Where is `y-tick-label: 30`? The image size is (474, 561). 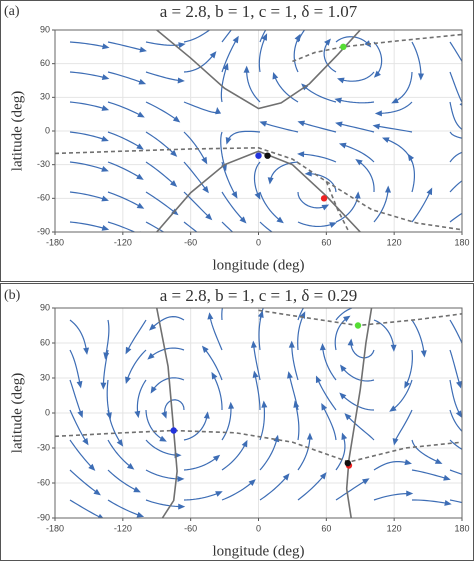
y-tick-label: 30 is located at coordinates (45, 377).